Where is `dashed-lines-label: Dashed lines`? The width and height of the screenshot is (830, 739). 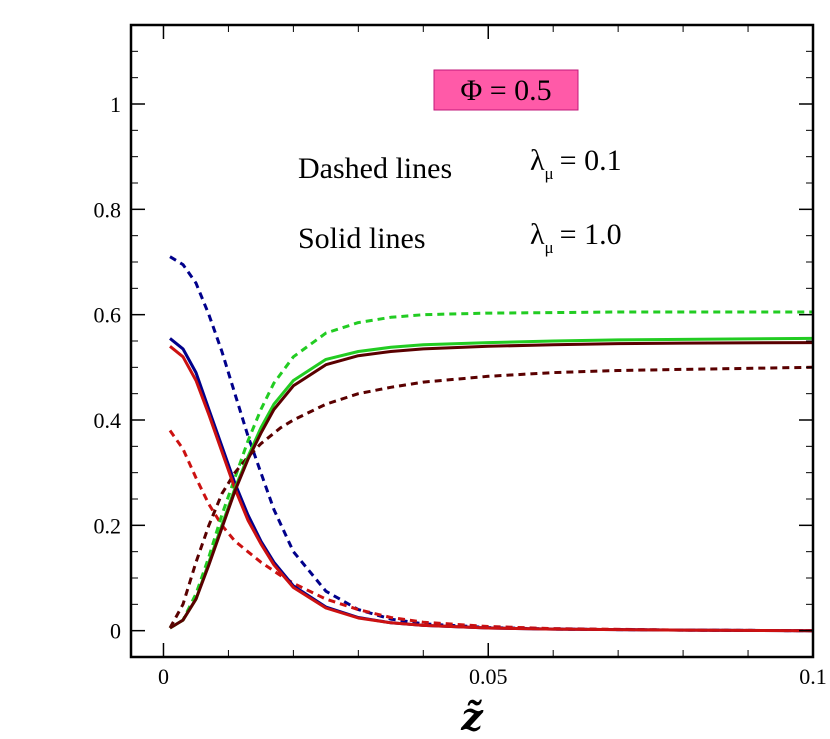 dashed-lines-label: Dashed lines is located at coordinates (375, 168).